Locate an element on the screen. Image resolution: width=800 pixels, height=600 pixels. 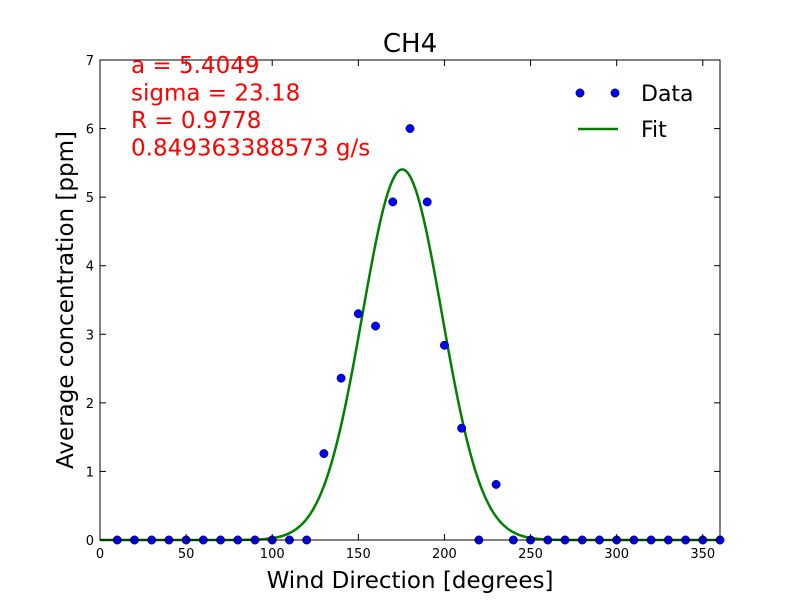
y-tick-label: 5 is located at coordinates (90, 198).